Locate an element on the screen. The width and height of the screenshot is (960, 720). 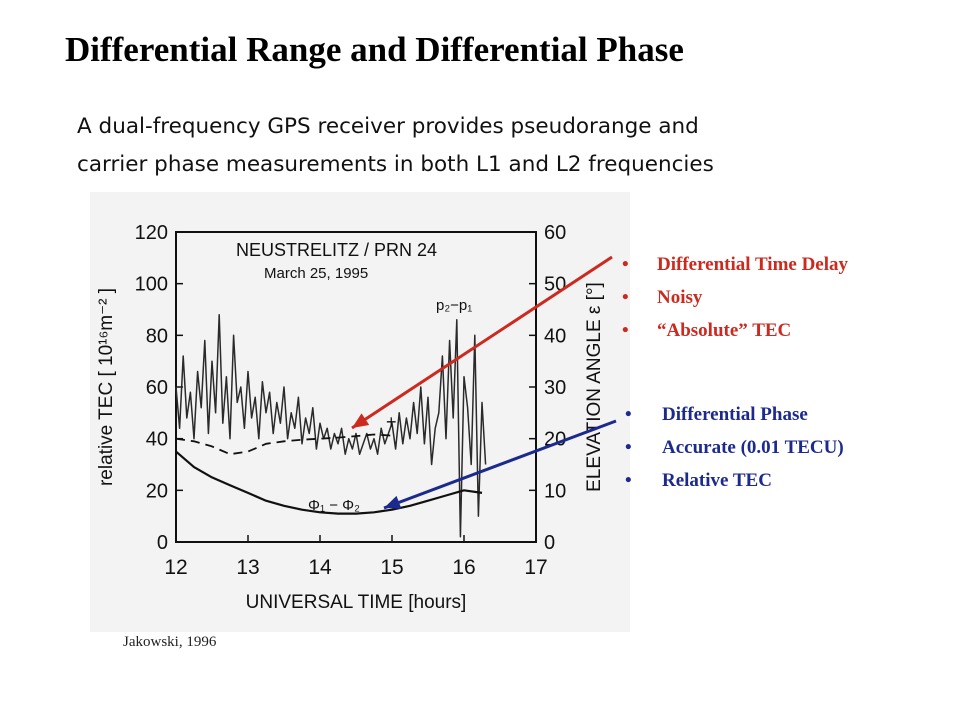
range-callout-arrow is located at coordinates (482, 342).